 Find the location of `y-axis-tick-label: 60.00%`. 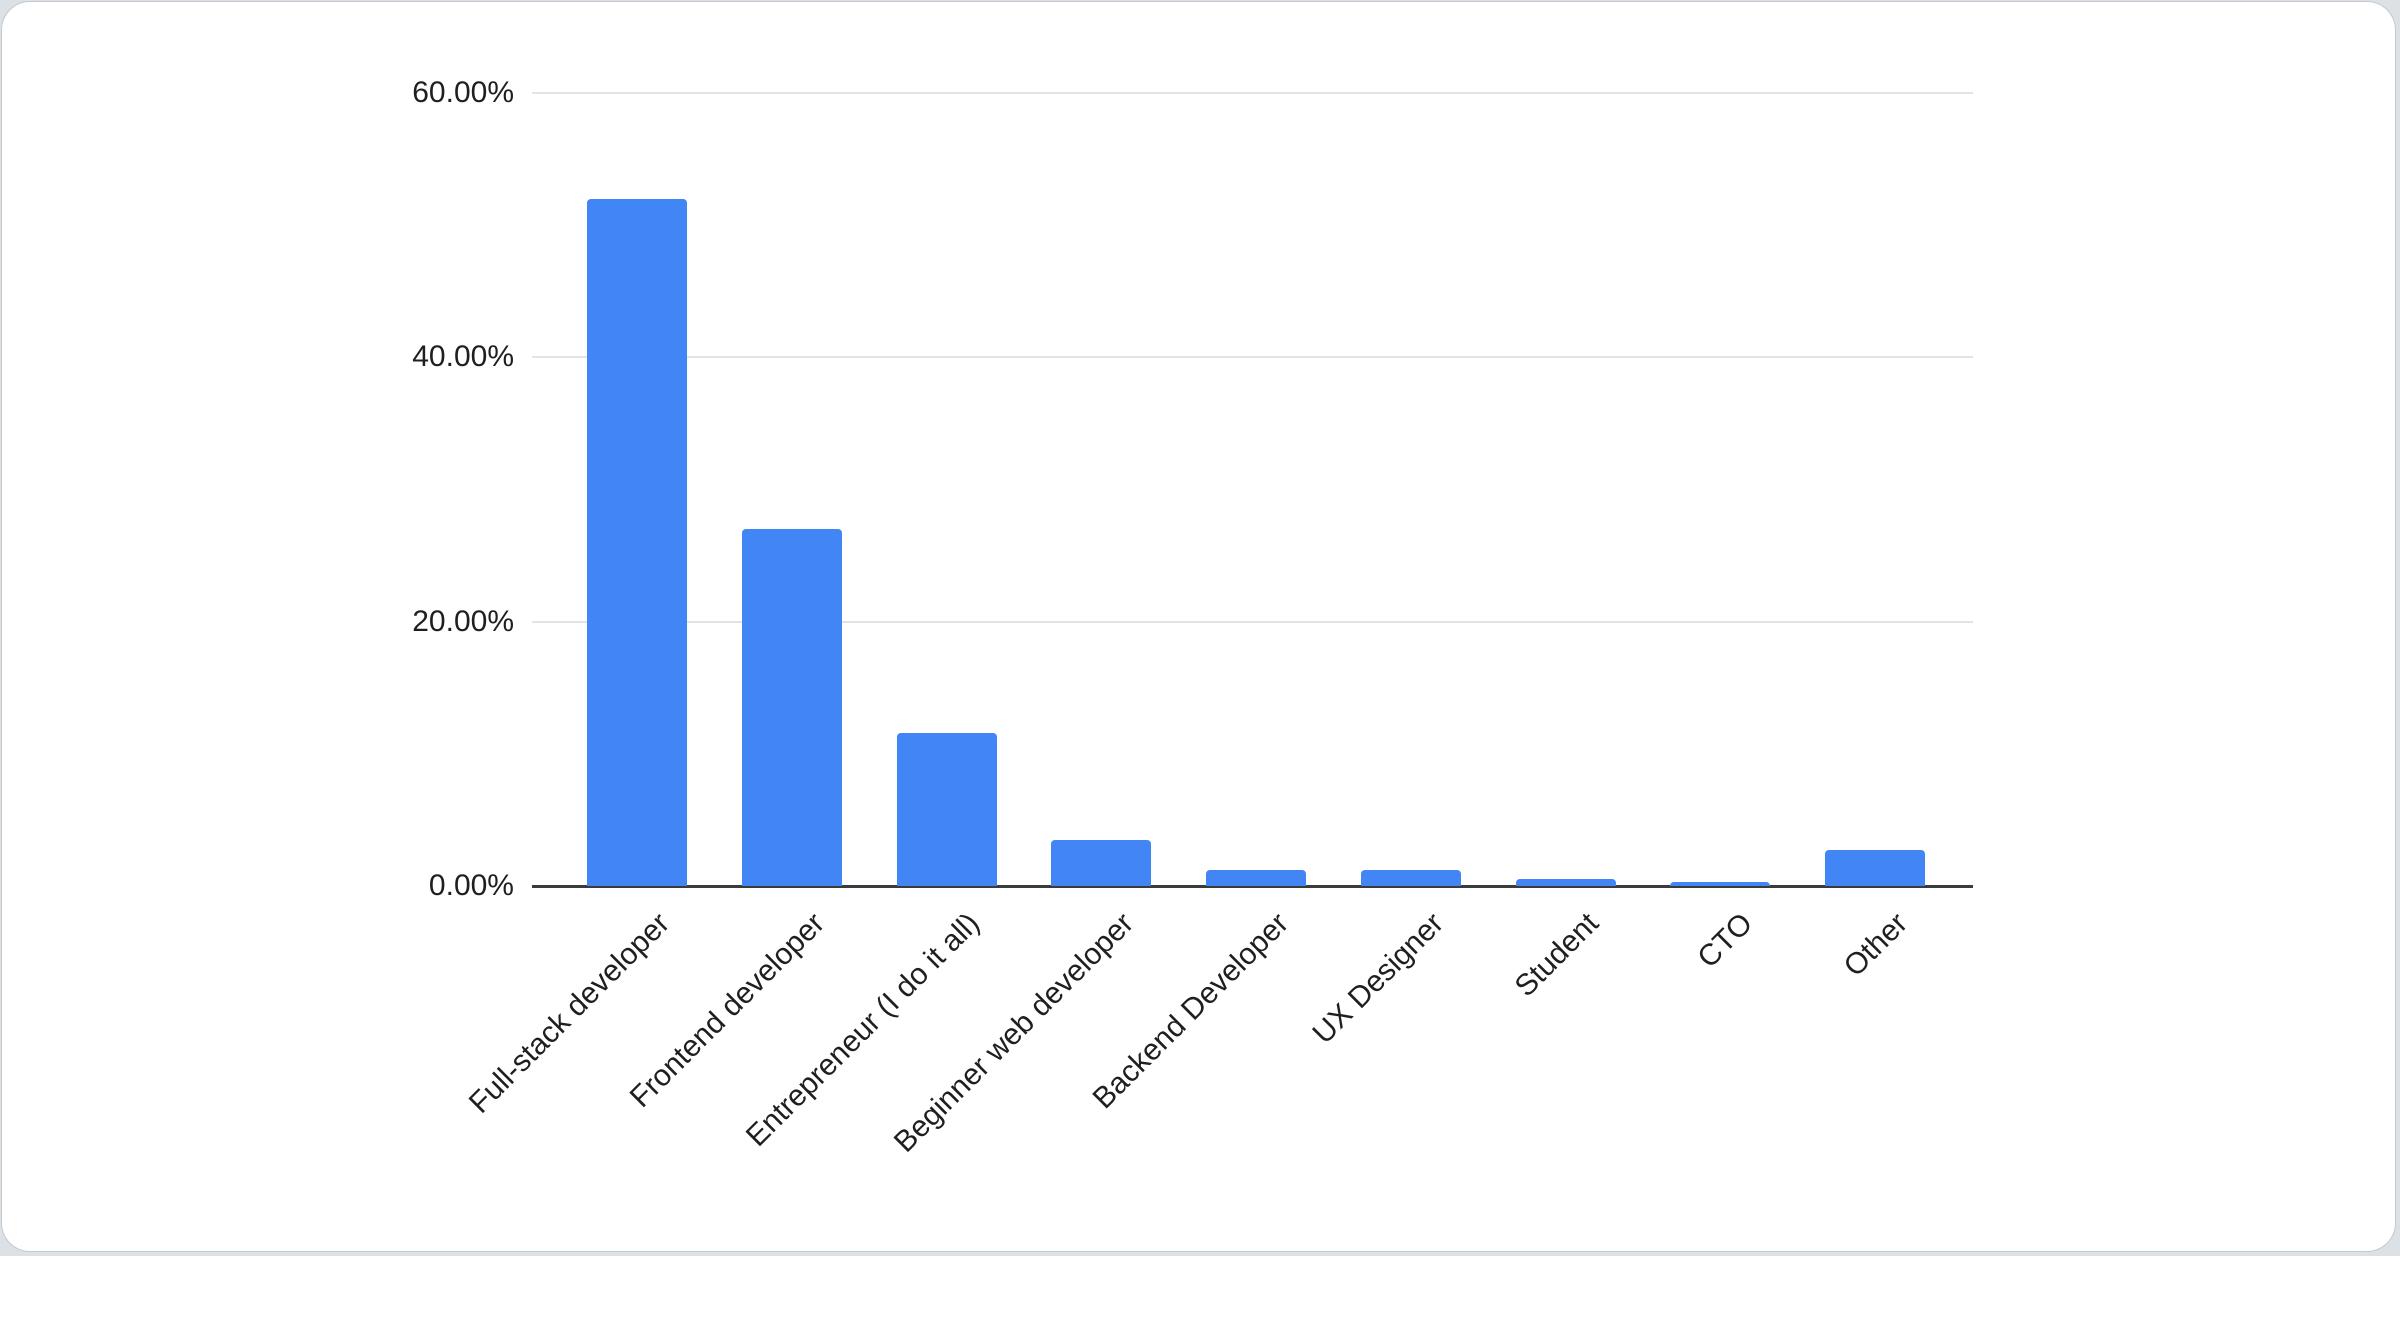

y-axis-tick-label: 60.00% is located at coordinates (463, 92).